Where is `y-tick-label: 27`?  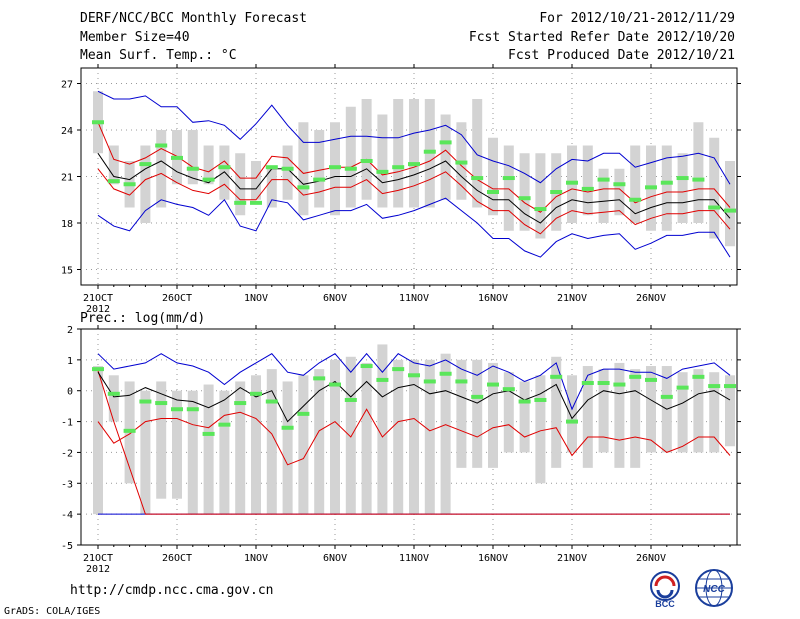
y-tick-label: 27 is located at coordinates (67, 85).